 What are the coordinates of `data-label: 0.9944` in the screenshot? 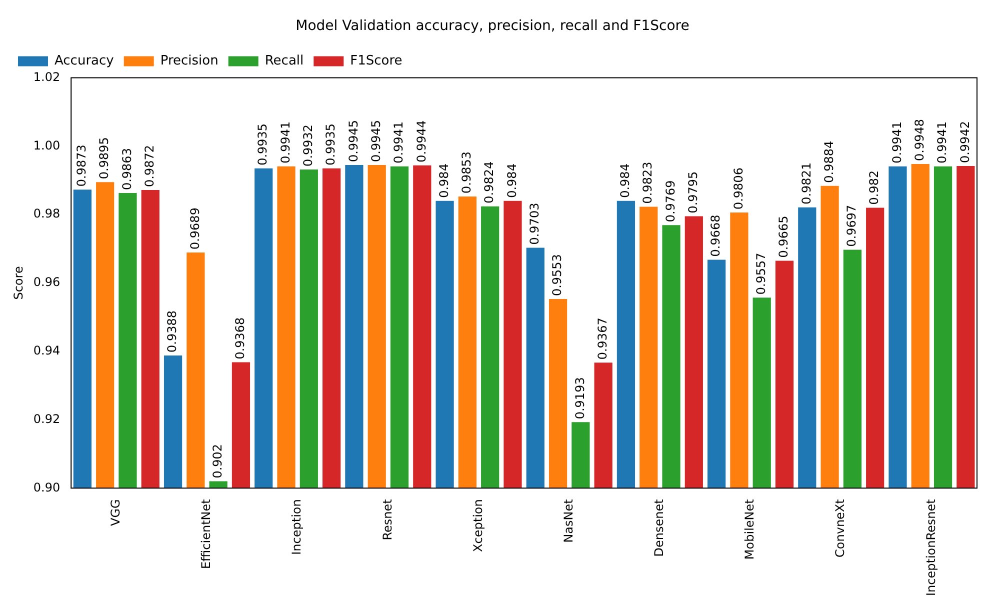 It's located at (421, 141).